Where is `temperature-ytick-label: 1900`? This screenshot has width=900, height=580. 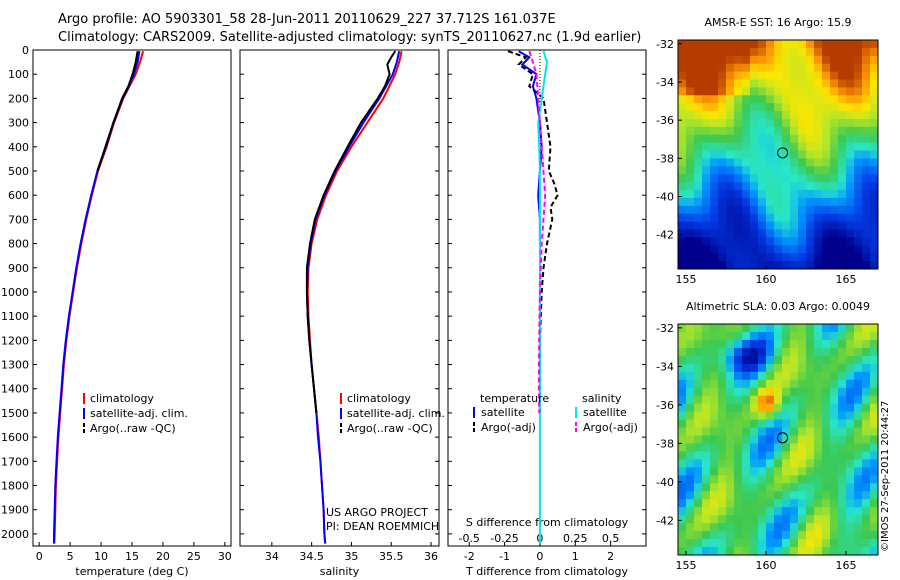 temperature-ytick-label: 1900 is located at coordinates (15, 510).